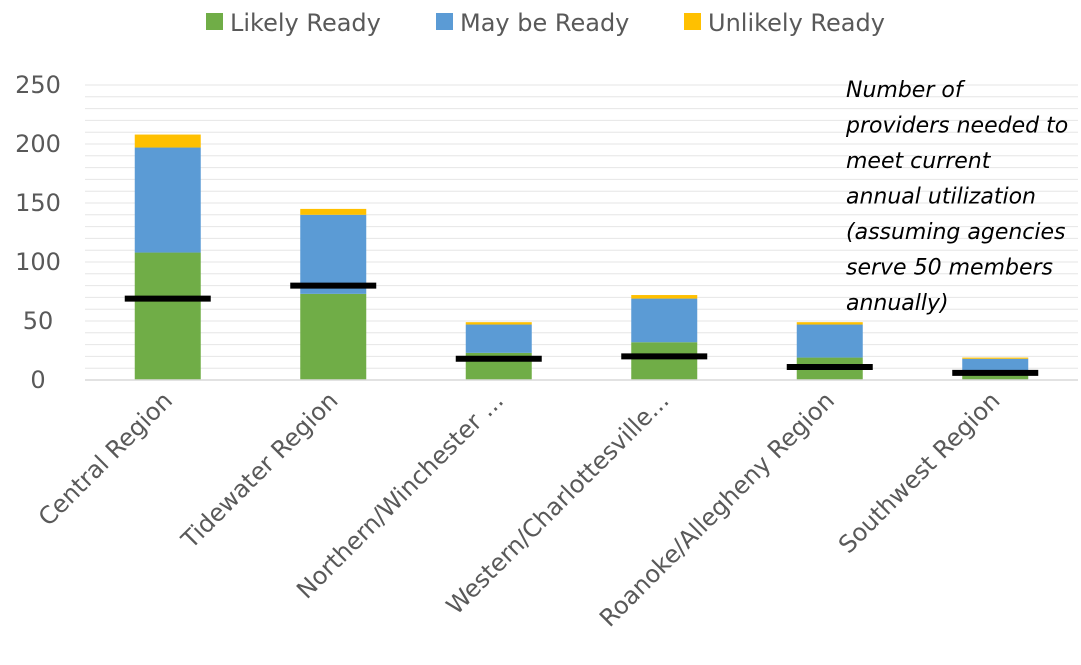  Describe the element at coordinates (38, 144) in the screenshot. I see `y-tick-label: 200` at that location.